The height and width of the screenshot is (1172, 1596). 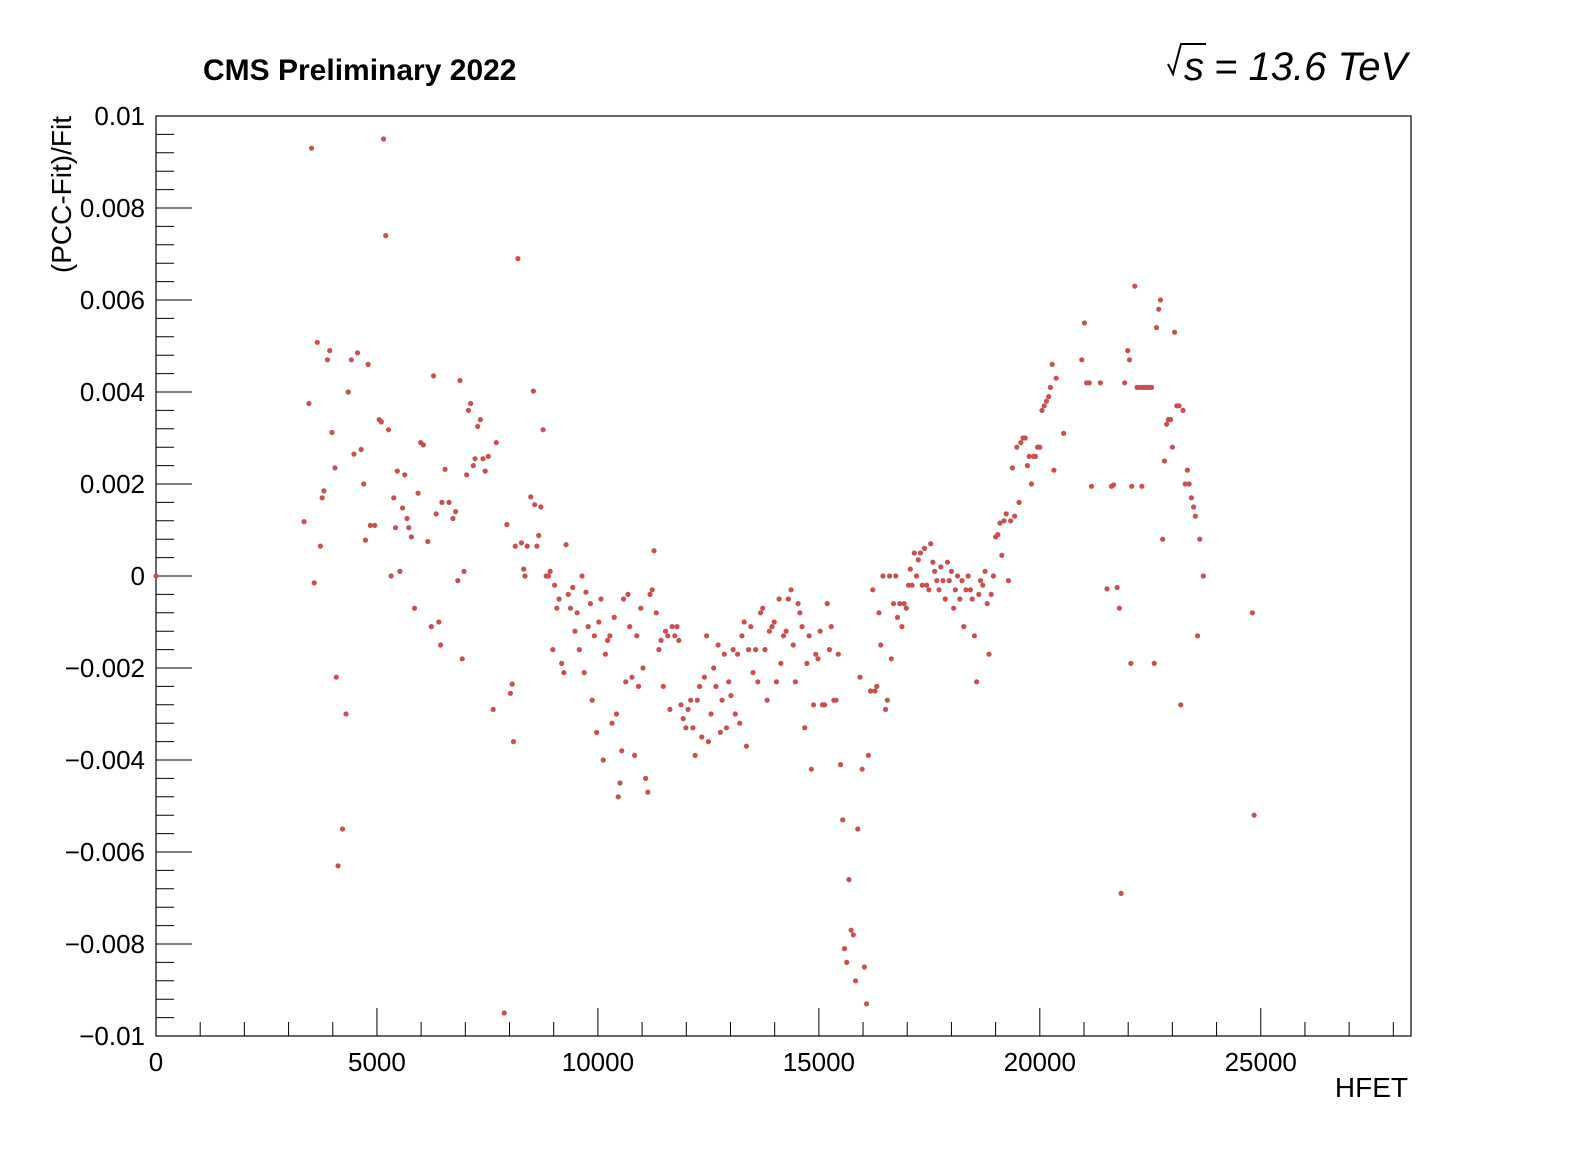 What do you see at coordinates (598, 1062) in the screenshot?
I see `x-tick-label: 10000` at bounding box center [598, 1062].